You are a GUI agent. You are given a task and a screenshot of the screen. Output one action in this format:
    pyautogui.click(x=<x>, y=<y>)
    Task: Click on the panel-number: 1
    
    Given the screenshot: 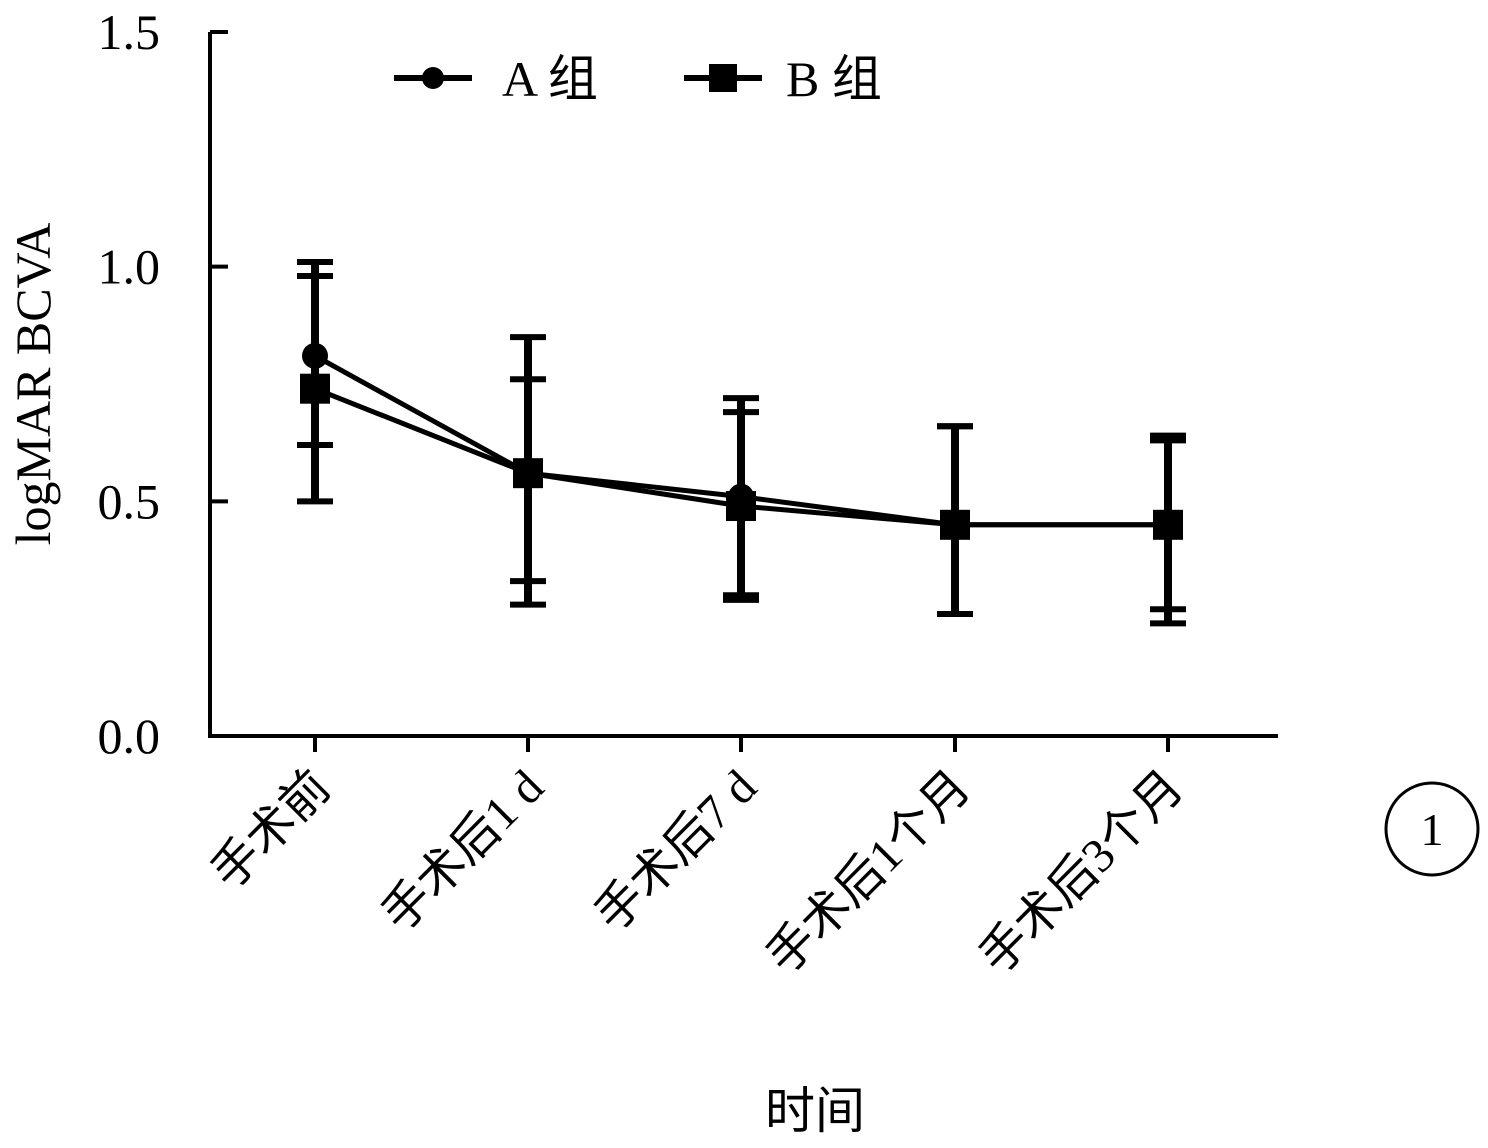 What is the action you would take?
    pyautogui.click(x=1432, y=829)
    